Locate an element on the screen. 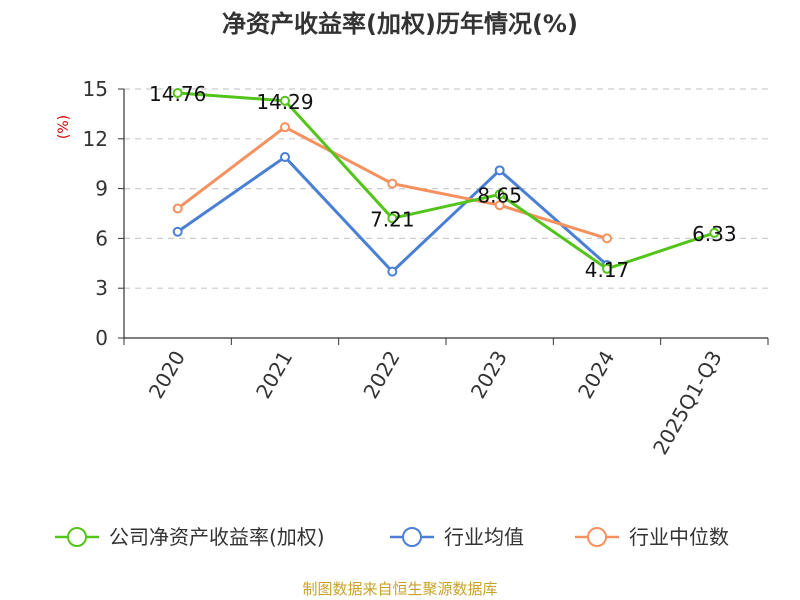 Image resolution: width=800 pixels, height=600 pixels. series-2-point-2020 is located at coordinates (177, 208).